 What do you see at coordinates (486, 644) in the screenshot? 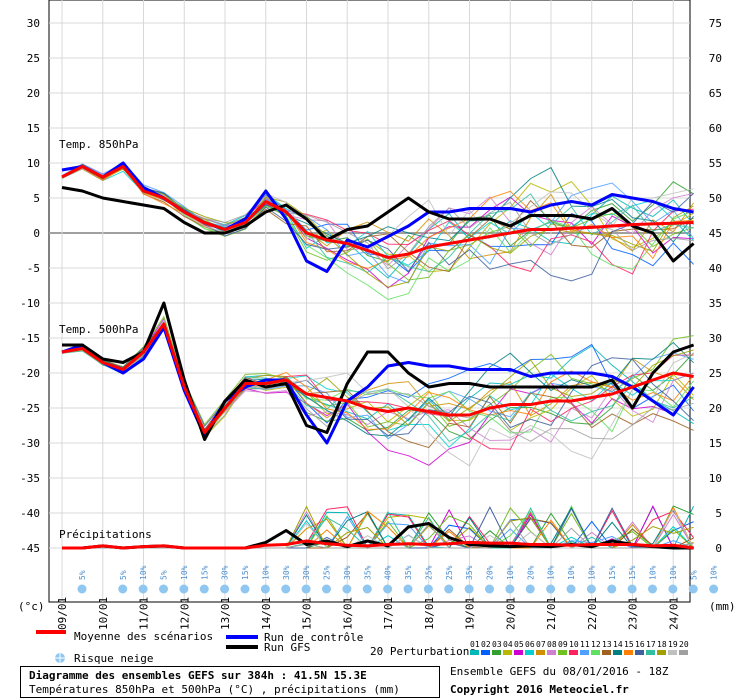
I see `perturbation-number: 02` at bounding box center [486, 644].